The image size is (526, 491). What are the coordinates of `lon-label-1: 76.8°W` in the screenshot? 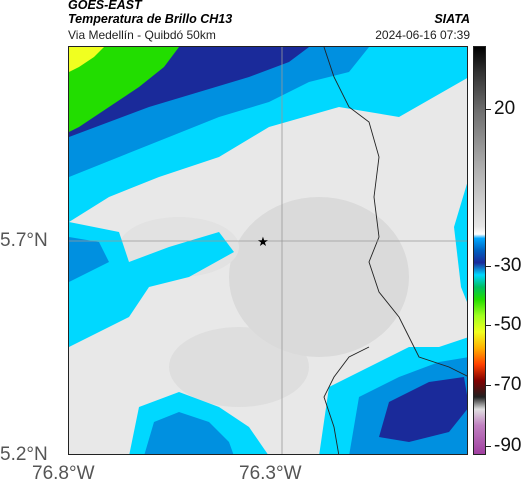 It's located at (63, 473).